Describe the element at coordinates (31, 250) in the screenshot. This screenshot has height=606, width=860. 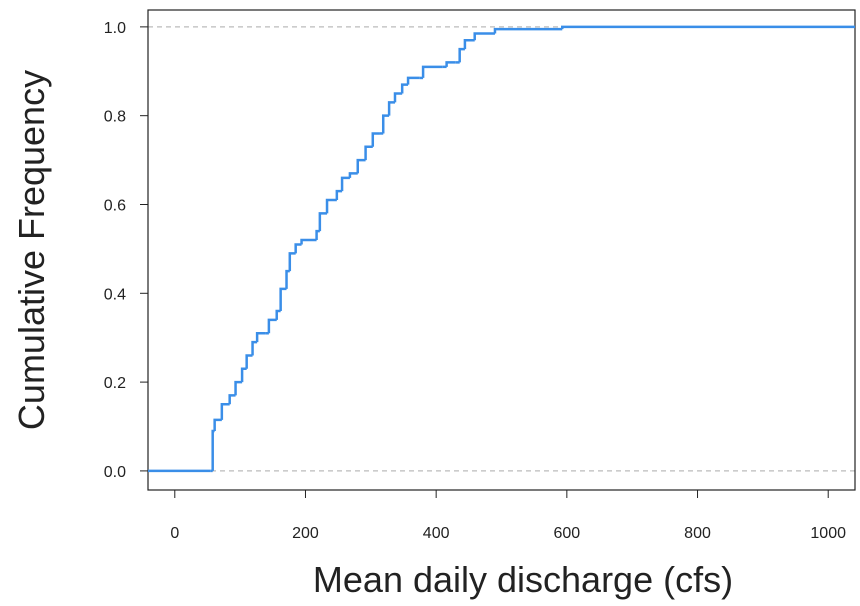
I see `y-axis-label: Cumulative Frequency` at that location.